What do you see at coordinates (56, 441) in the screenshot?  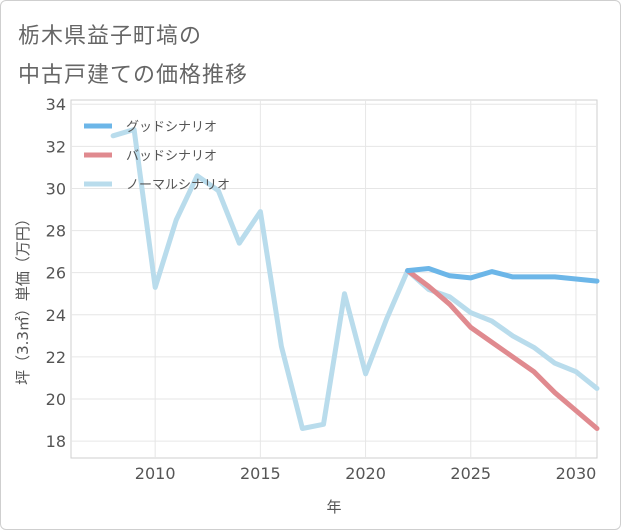 I see `y-tick-label: 18` at bounding box center [56, 441].